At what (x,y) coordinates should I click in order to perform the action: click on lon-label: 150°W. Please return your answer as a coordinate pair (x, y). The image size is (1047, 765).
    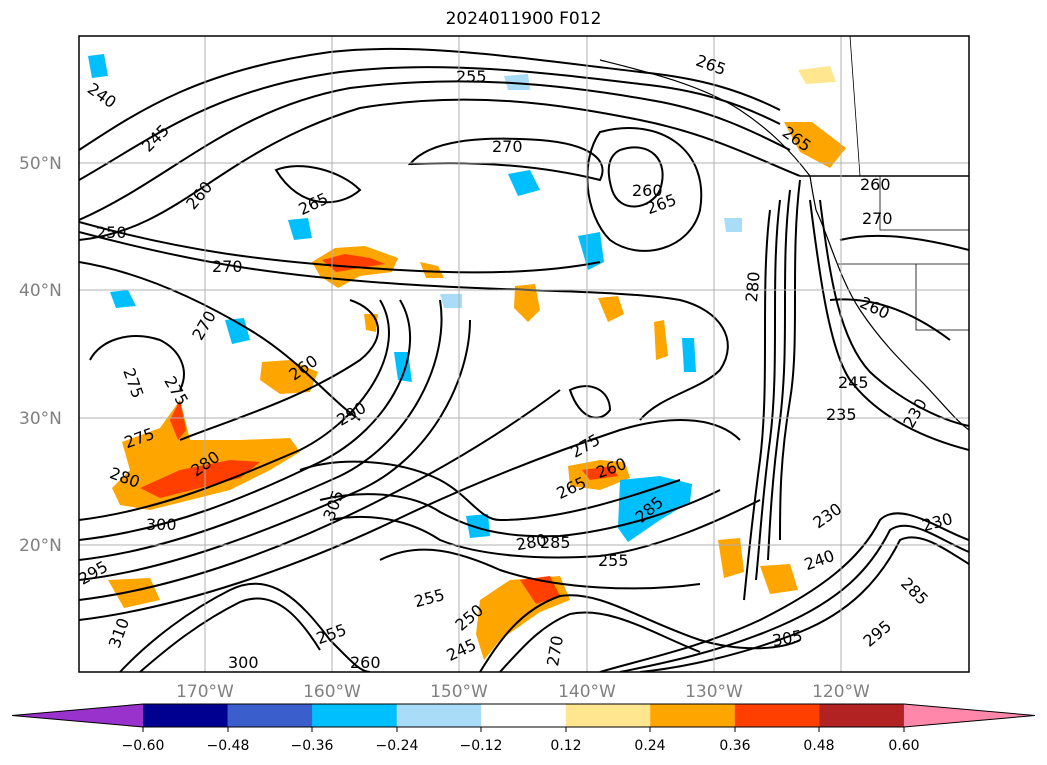
    Looking at the image, I should click on (459, 692).